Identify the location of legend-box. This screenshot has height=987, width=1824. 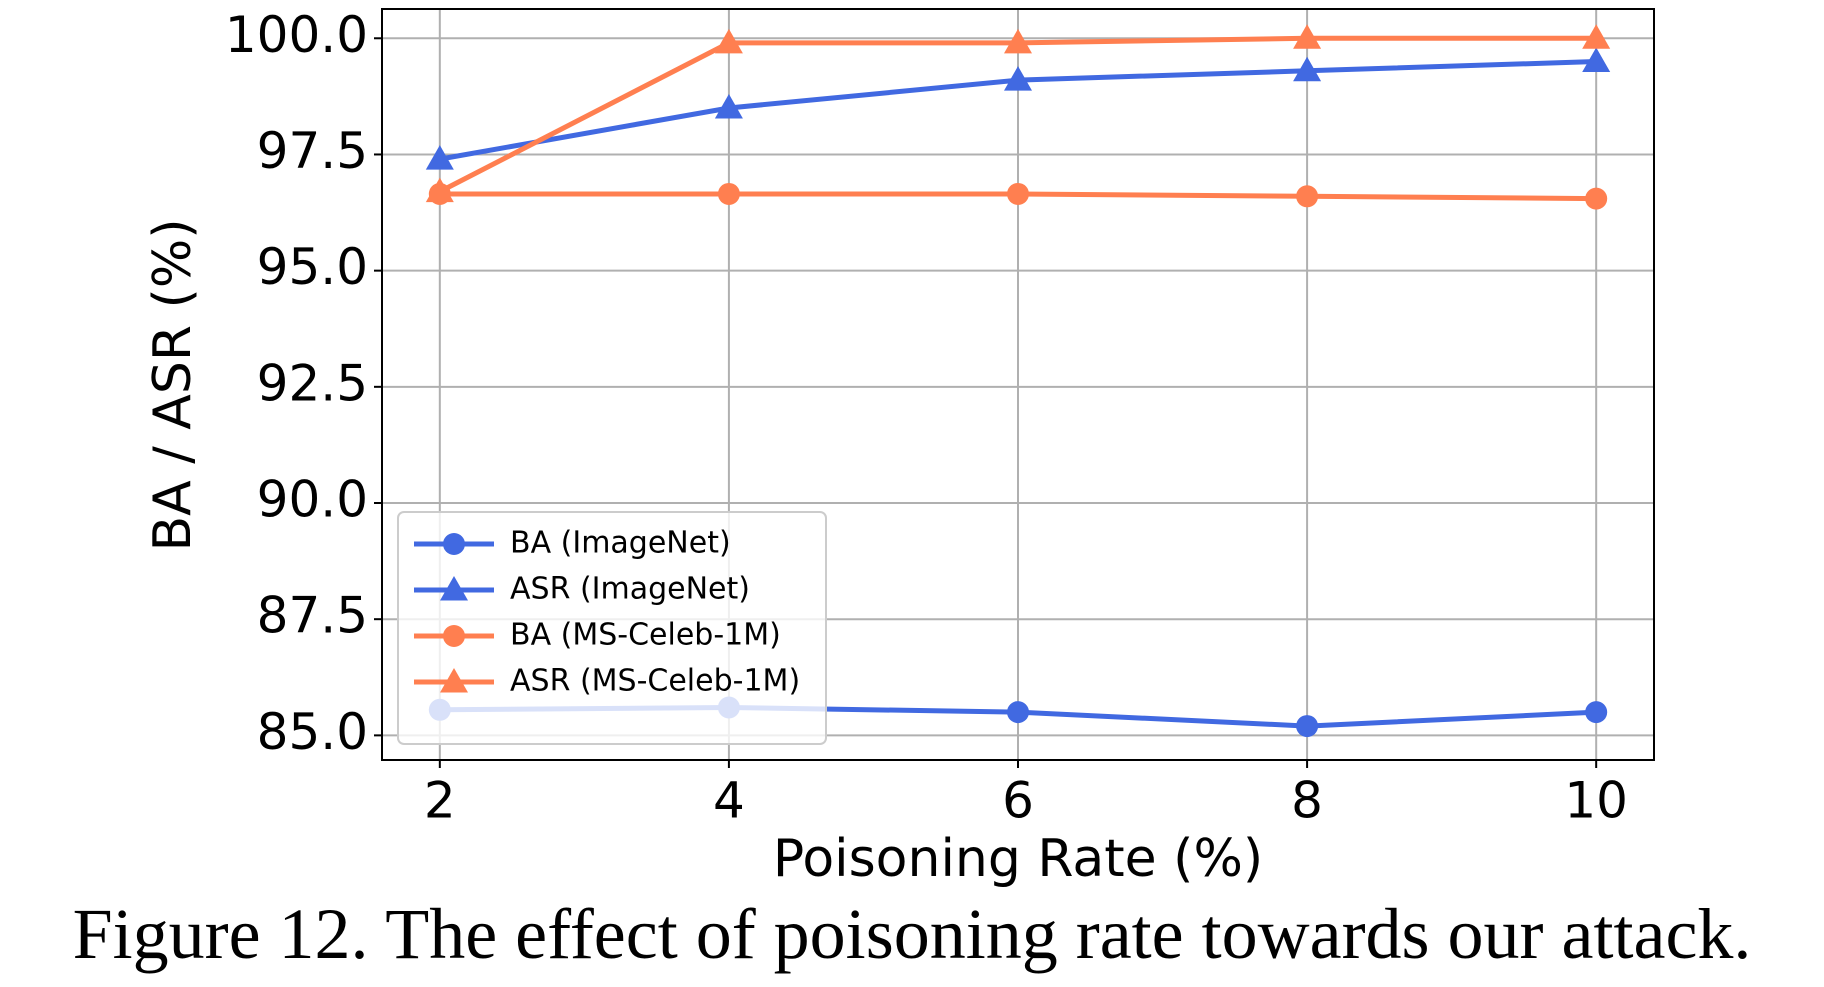
(612, 628).